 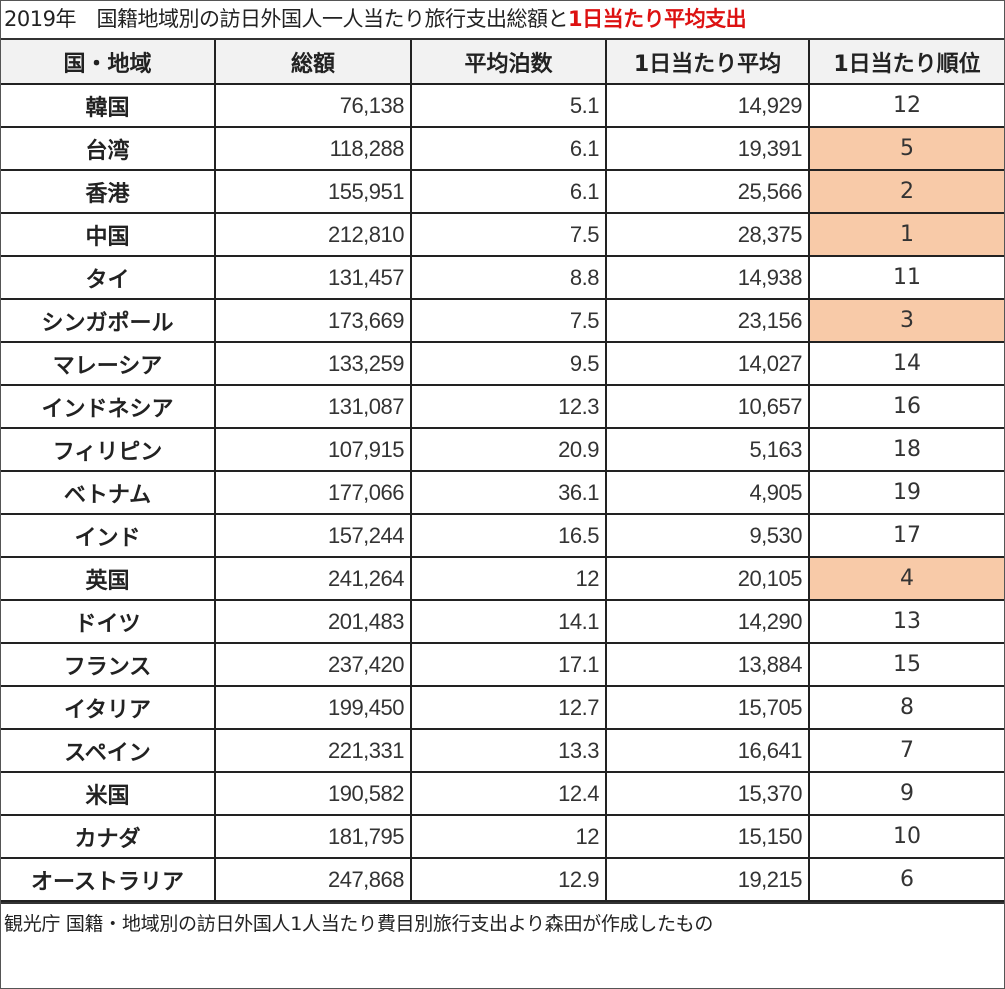 I want to click on nights-cell: 12.7, so click(x=508, y=707).